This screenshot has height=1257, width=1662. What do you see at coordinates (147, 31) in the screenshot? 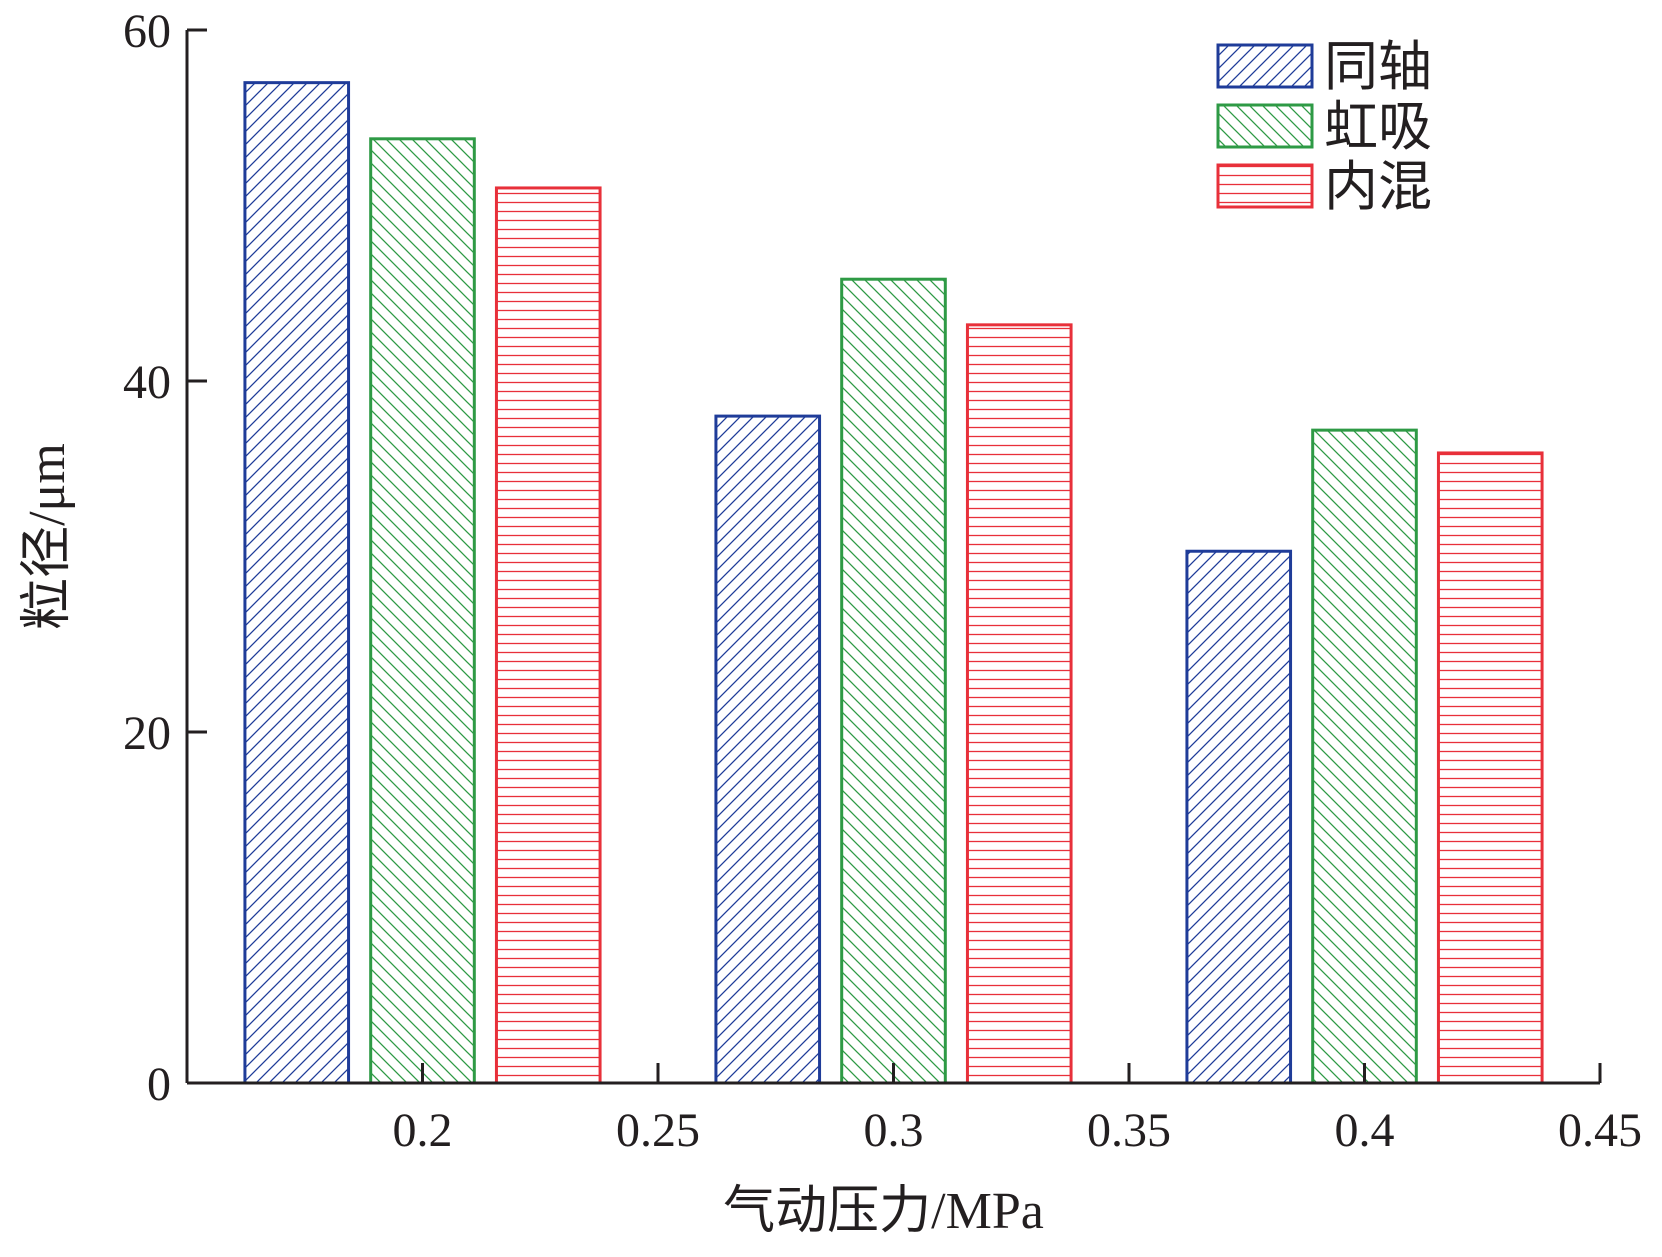
I see `y-tick-label: 60` at bounding box center [147, 31].